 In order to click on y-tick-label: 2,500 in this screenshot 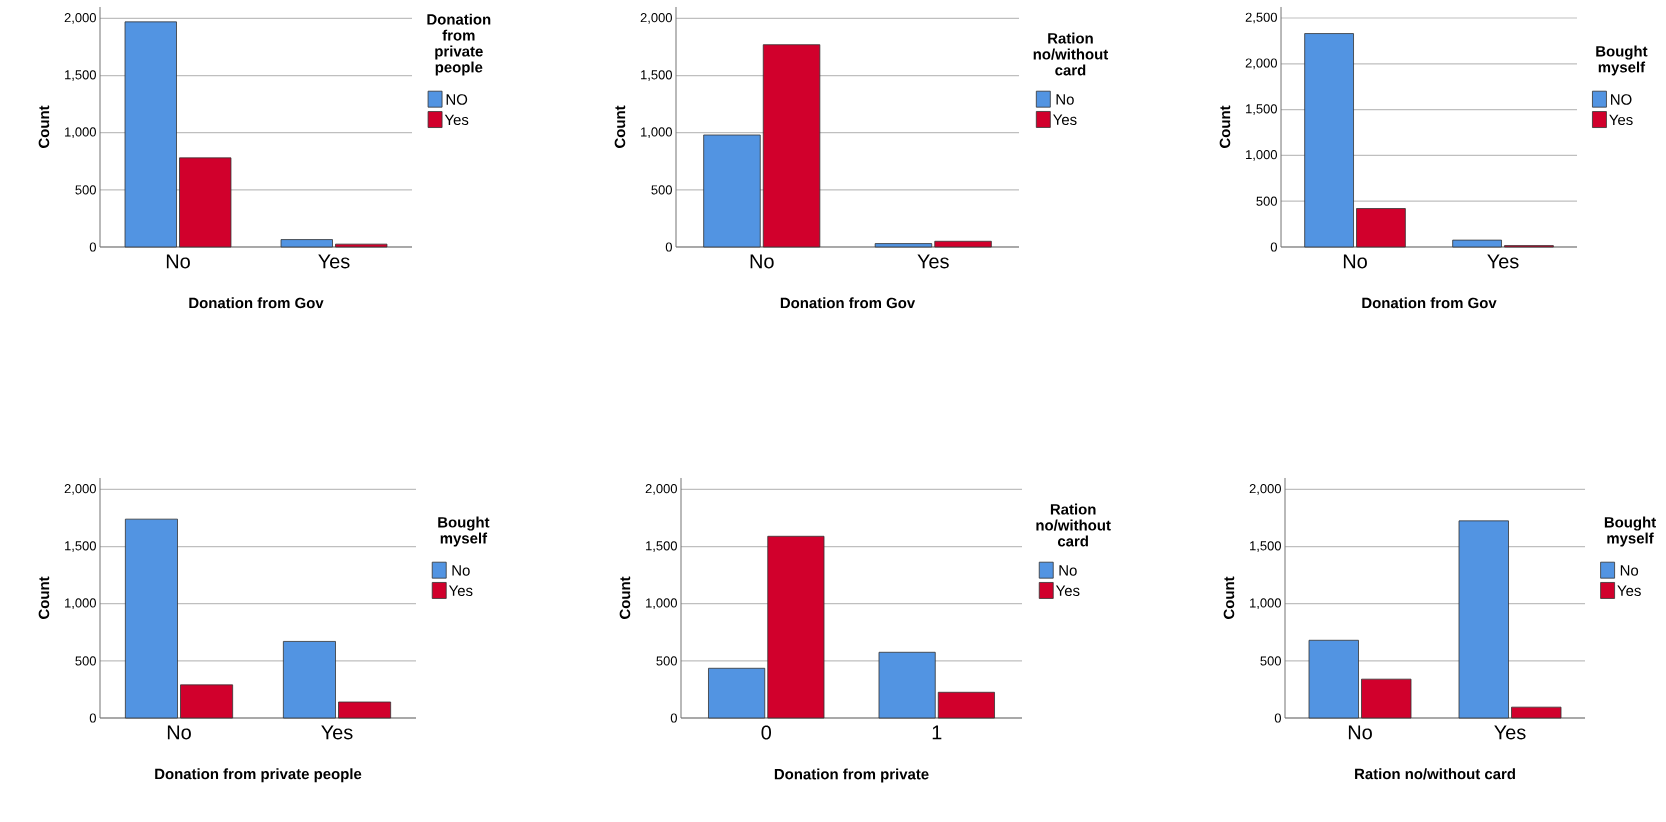, I will do `click(1261, 18)`.